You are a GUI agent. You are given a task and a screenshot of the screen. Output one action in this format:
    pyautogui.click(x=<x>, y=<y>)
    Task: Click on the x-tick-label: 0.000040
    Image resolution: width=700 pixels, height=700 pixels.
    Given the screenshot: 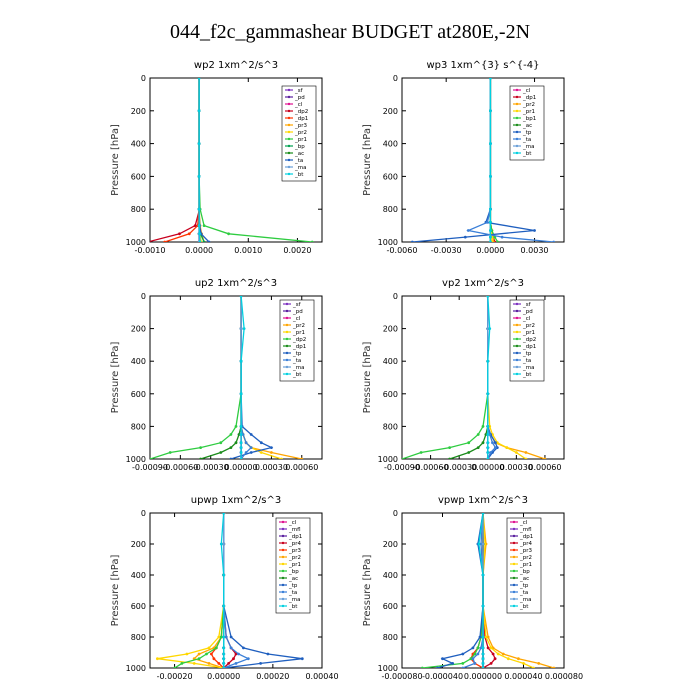 What is the action you would take?
    pyautogui.click(x=523, y=676)
    